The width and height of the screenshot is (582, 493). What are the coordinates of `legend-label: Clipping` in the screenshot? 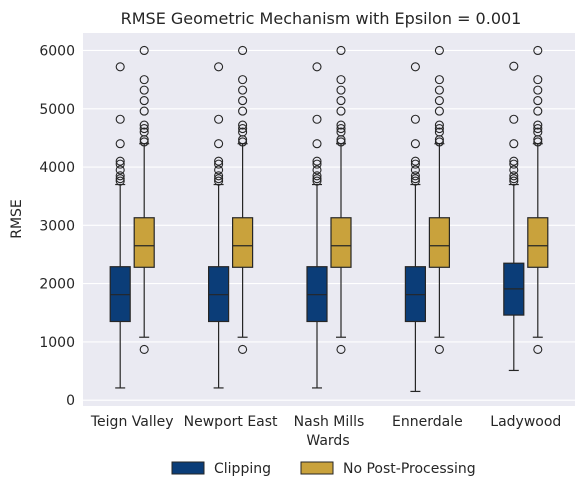 It's located at (242, 469).